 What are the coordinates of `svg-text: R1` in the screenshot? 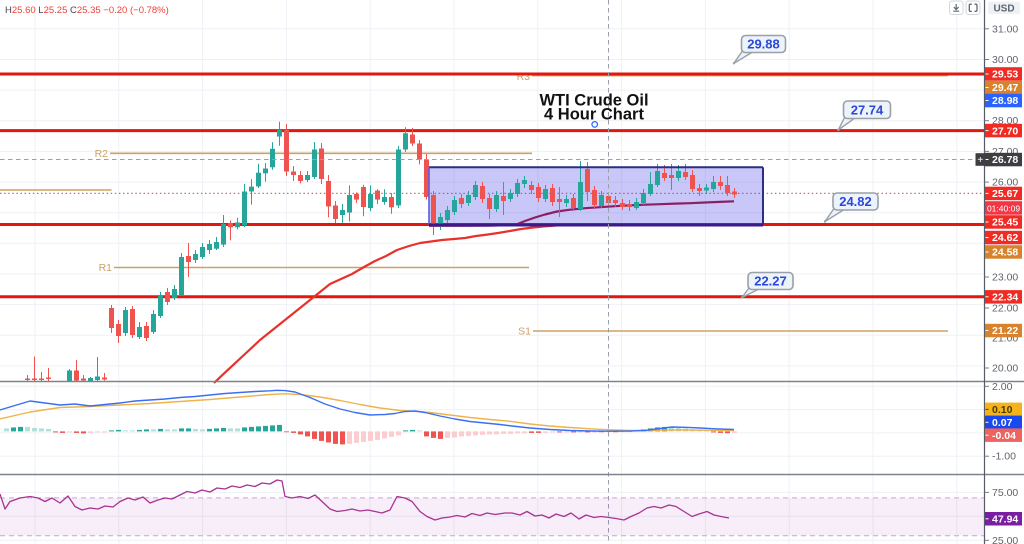 It's located at (106, 268).